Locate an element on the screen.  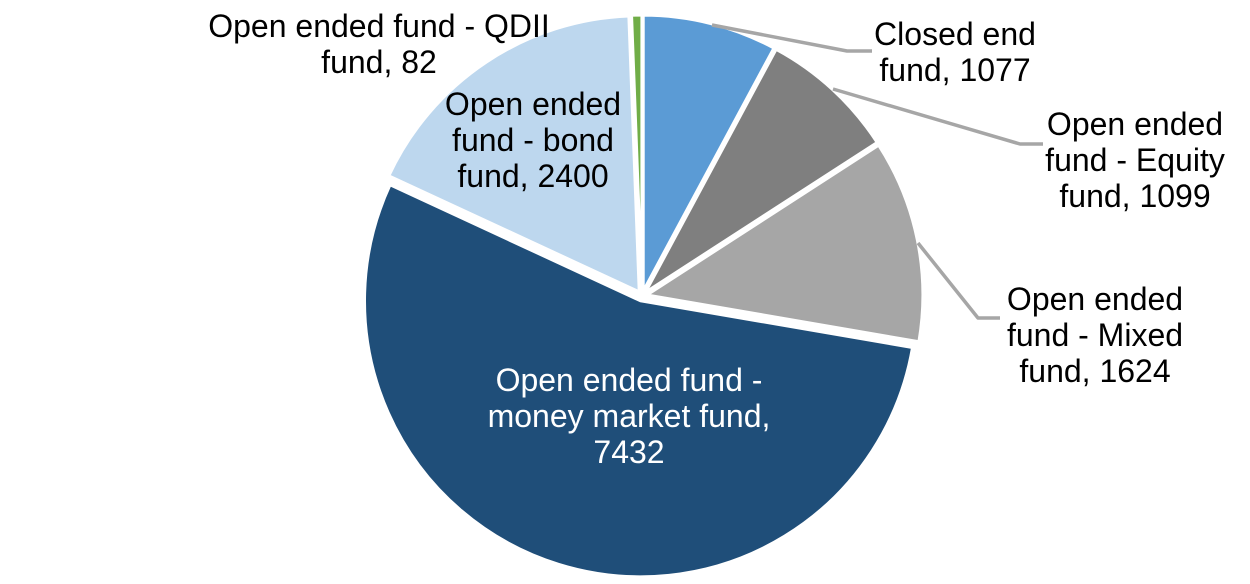
pie-slice-equity-fund is located at coordinates (761, 170).